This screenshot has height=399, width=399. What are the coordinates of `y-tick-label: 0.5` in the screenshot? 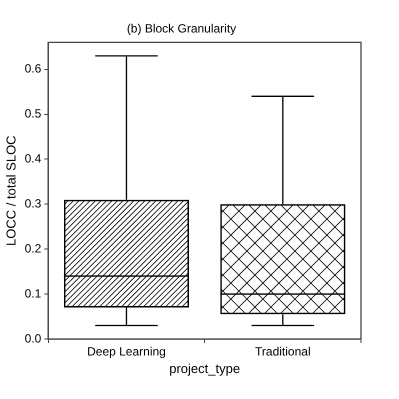 It's located at (33, 113).